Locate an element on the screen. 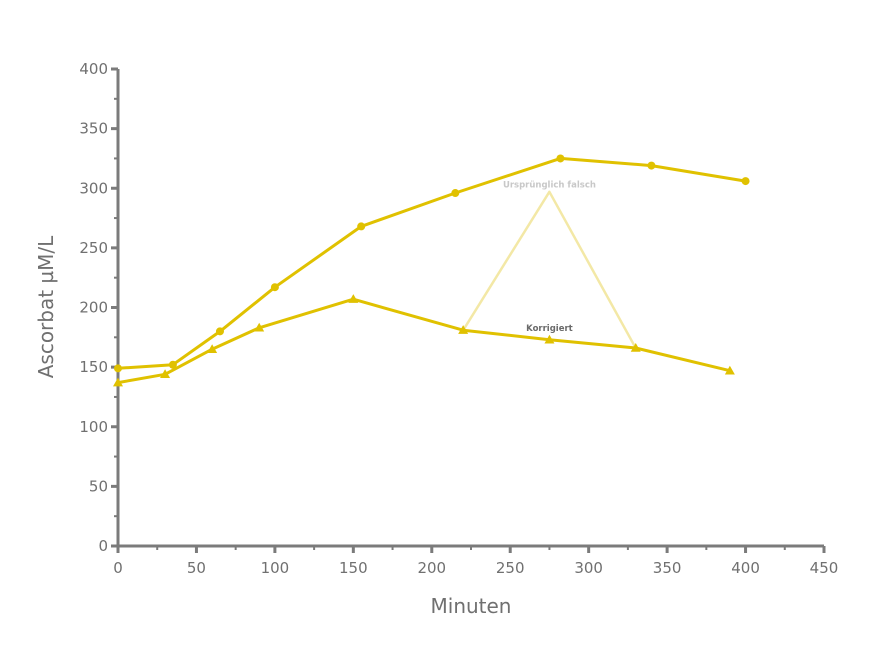 This screenshot has width=874, height=649. y-tick-label: 250 is located at coordinates (93, 248).